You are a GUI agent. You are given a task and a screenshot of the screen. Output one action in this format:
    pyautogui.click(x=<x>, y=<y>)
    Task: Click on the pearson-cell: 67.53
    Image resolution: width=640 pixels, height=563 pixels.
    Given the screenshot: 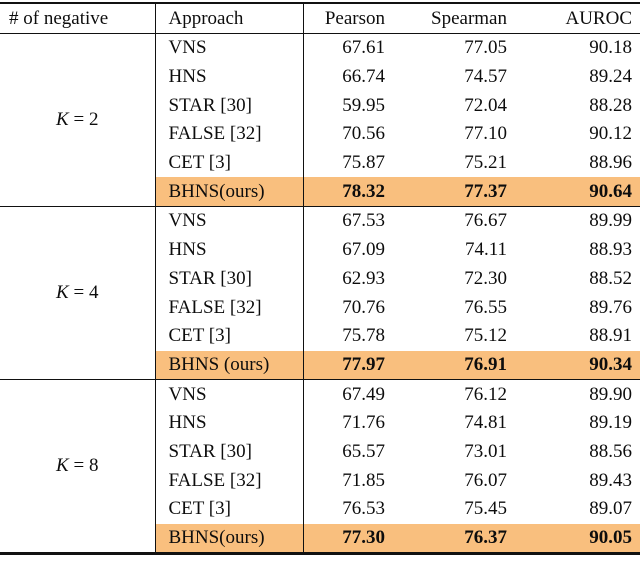 What is the action you would take?
    pyautogui.click(x=363, y=221)
    